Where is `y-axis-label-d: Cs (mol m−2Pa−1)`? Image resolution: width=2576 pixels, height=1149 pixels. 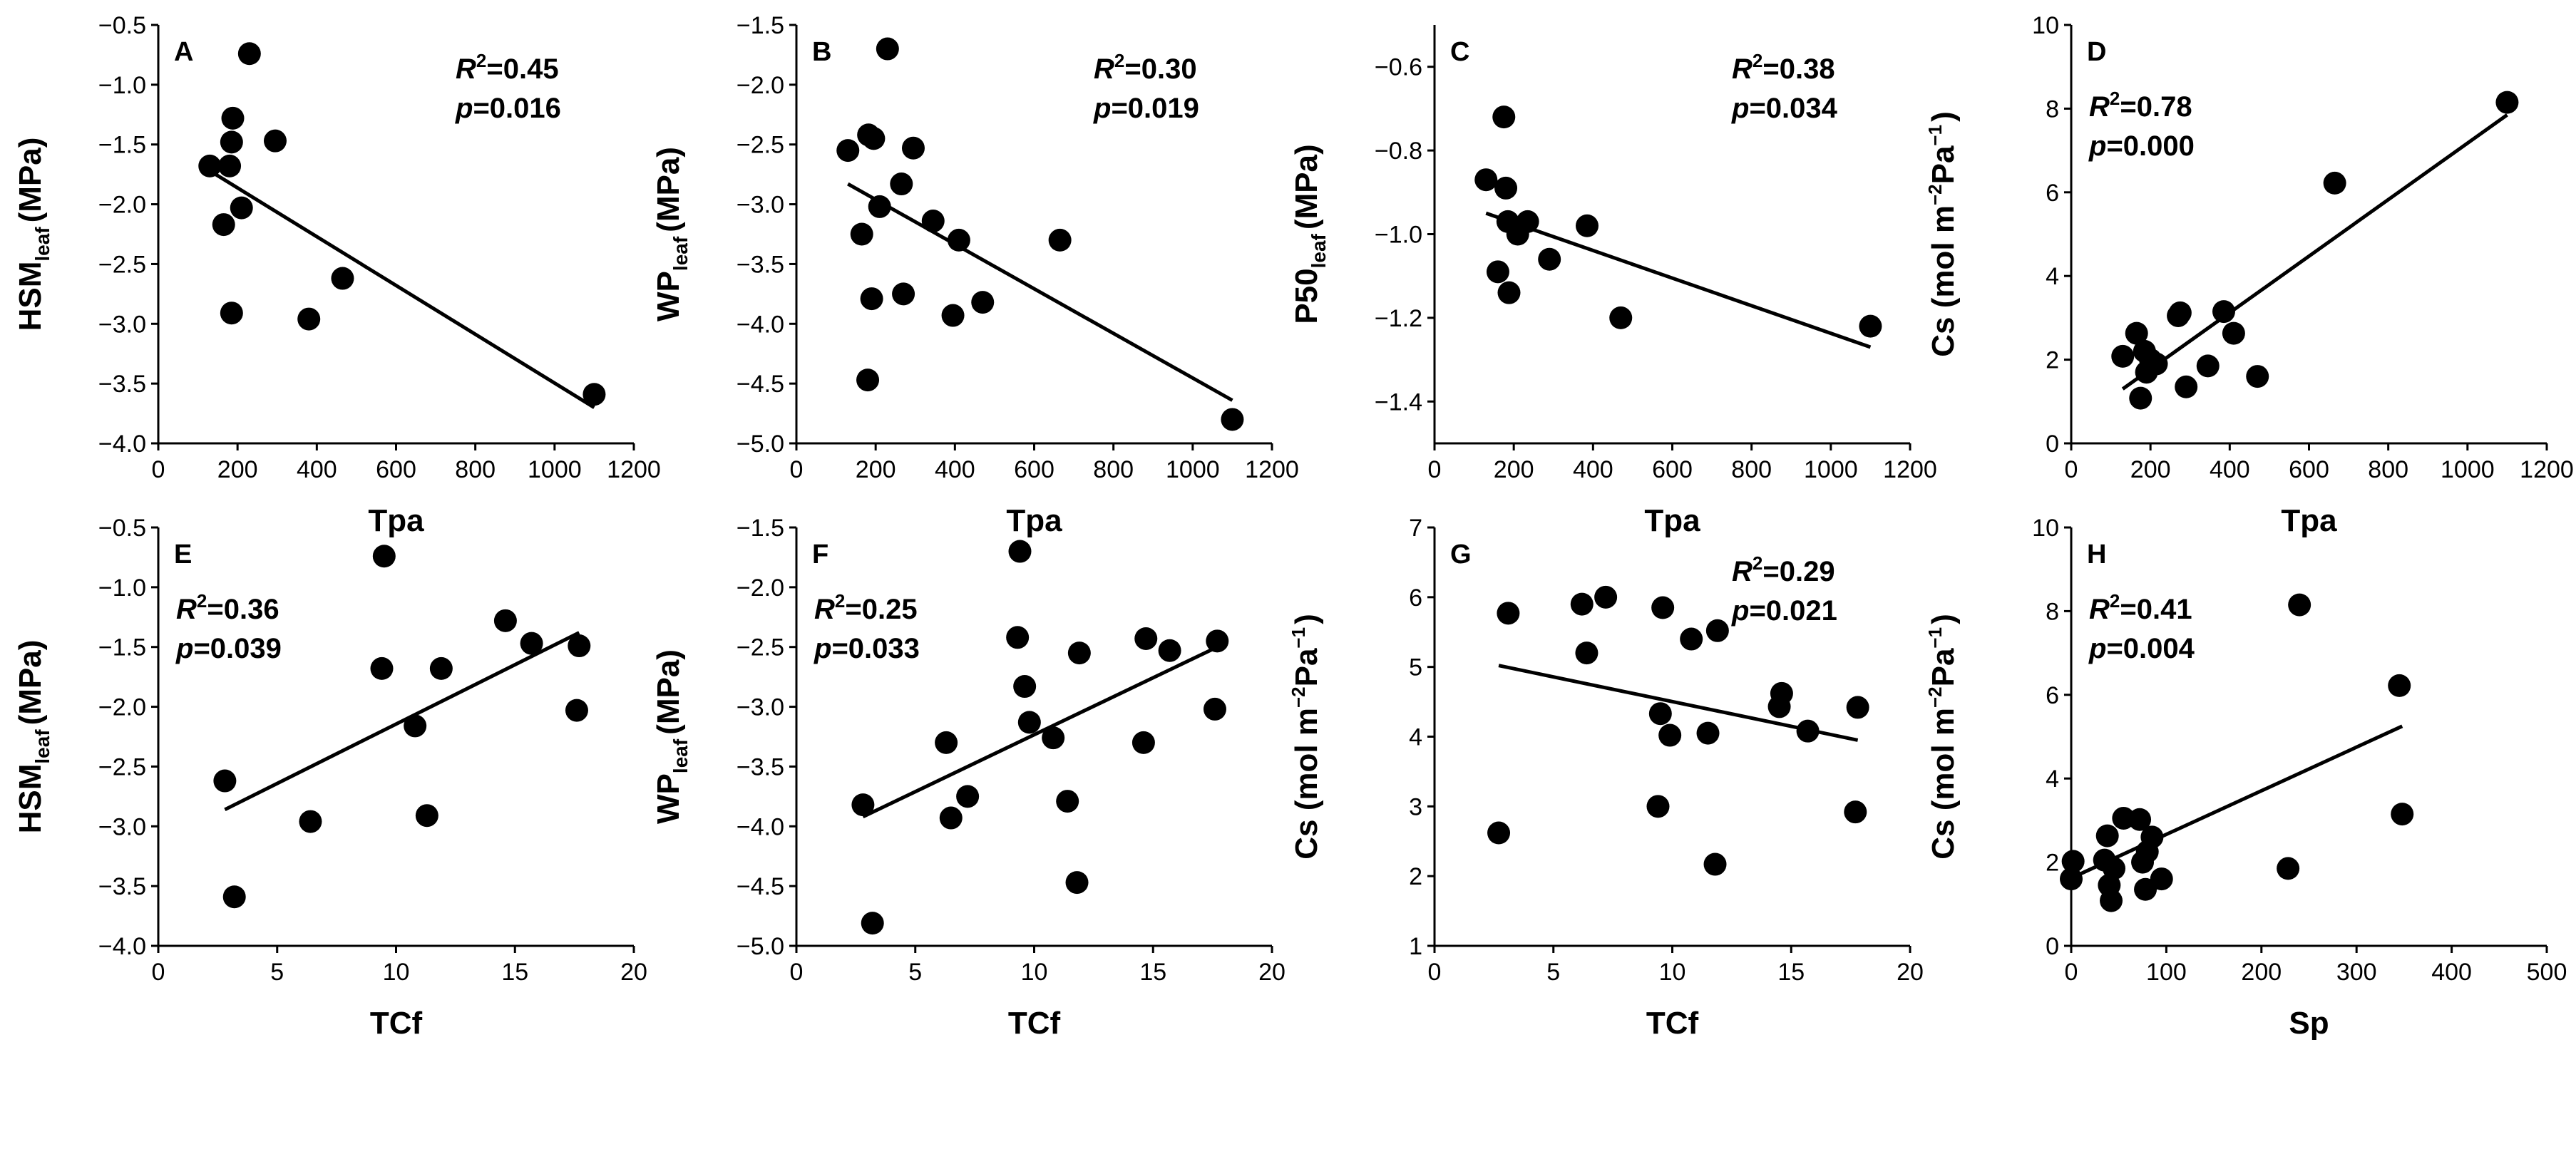
y-axis-label-d: Cs (mol m−2Pa−1) is located at coordinates (1942, 234).